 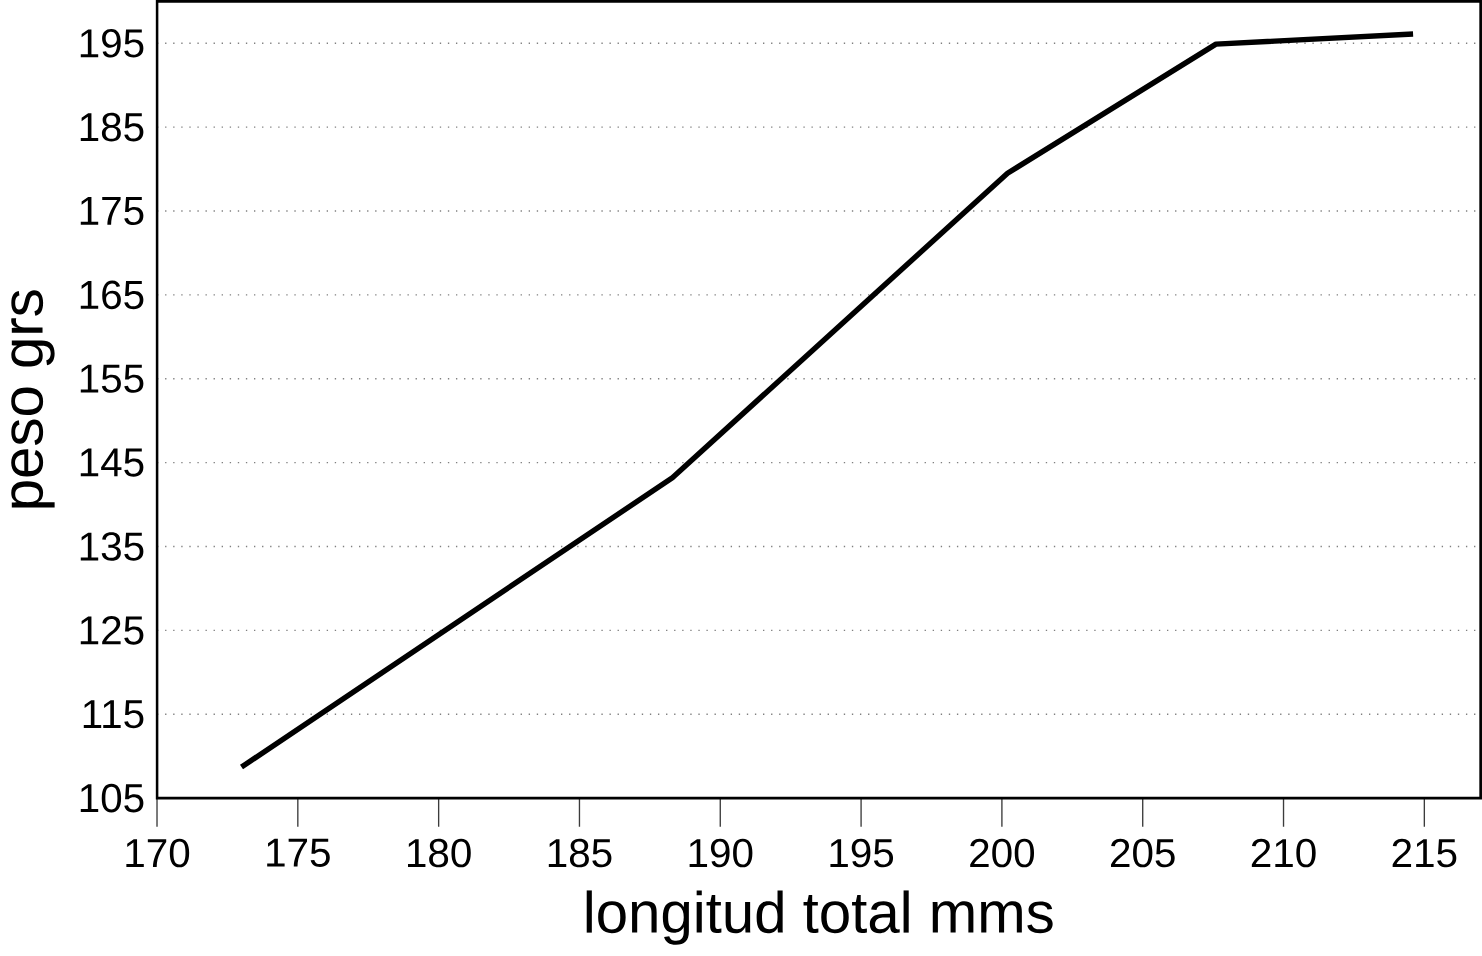 What do you see at coordinates (112, 462) in the screenshot?
I see `y-tick-label: 145` at bounding box center [112, 462].